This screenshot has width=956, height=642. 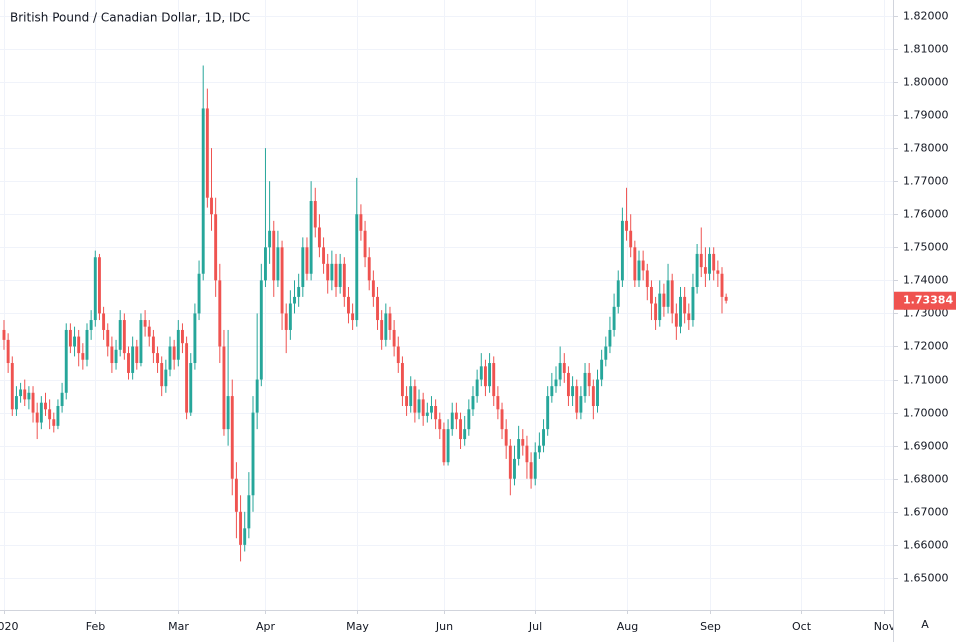 I want to click on autoscale-label: A, so click(x=925, y=624).